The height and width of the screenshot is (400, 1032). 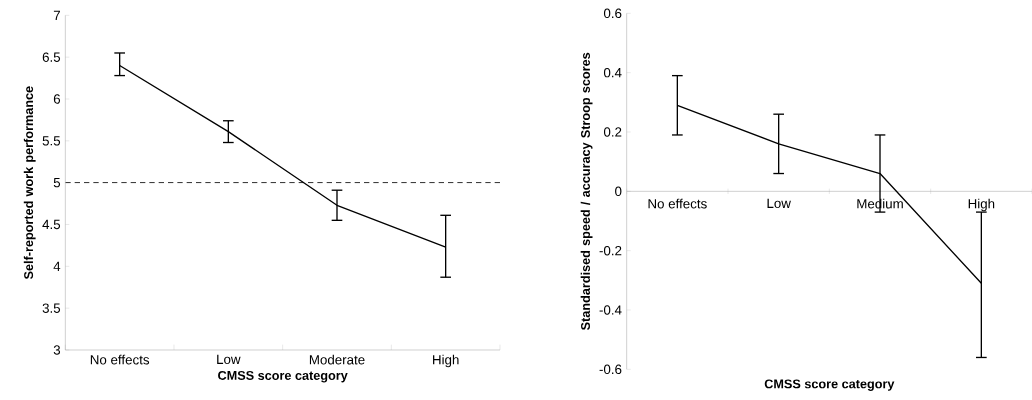 What do you see at coordinates (610, 310) in the screenshot?
I see `y-tick-label: -0.4` at bounding box center [610, 310].